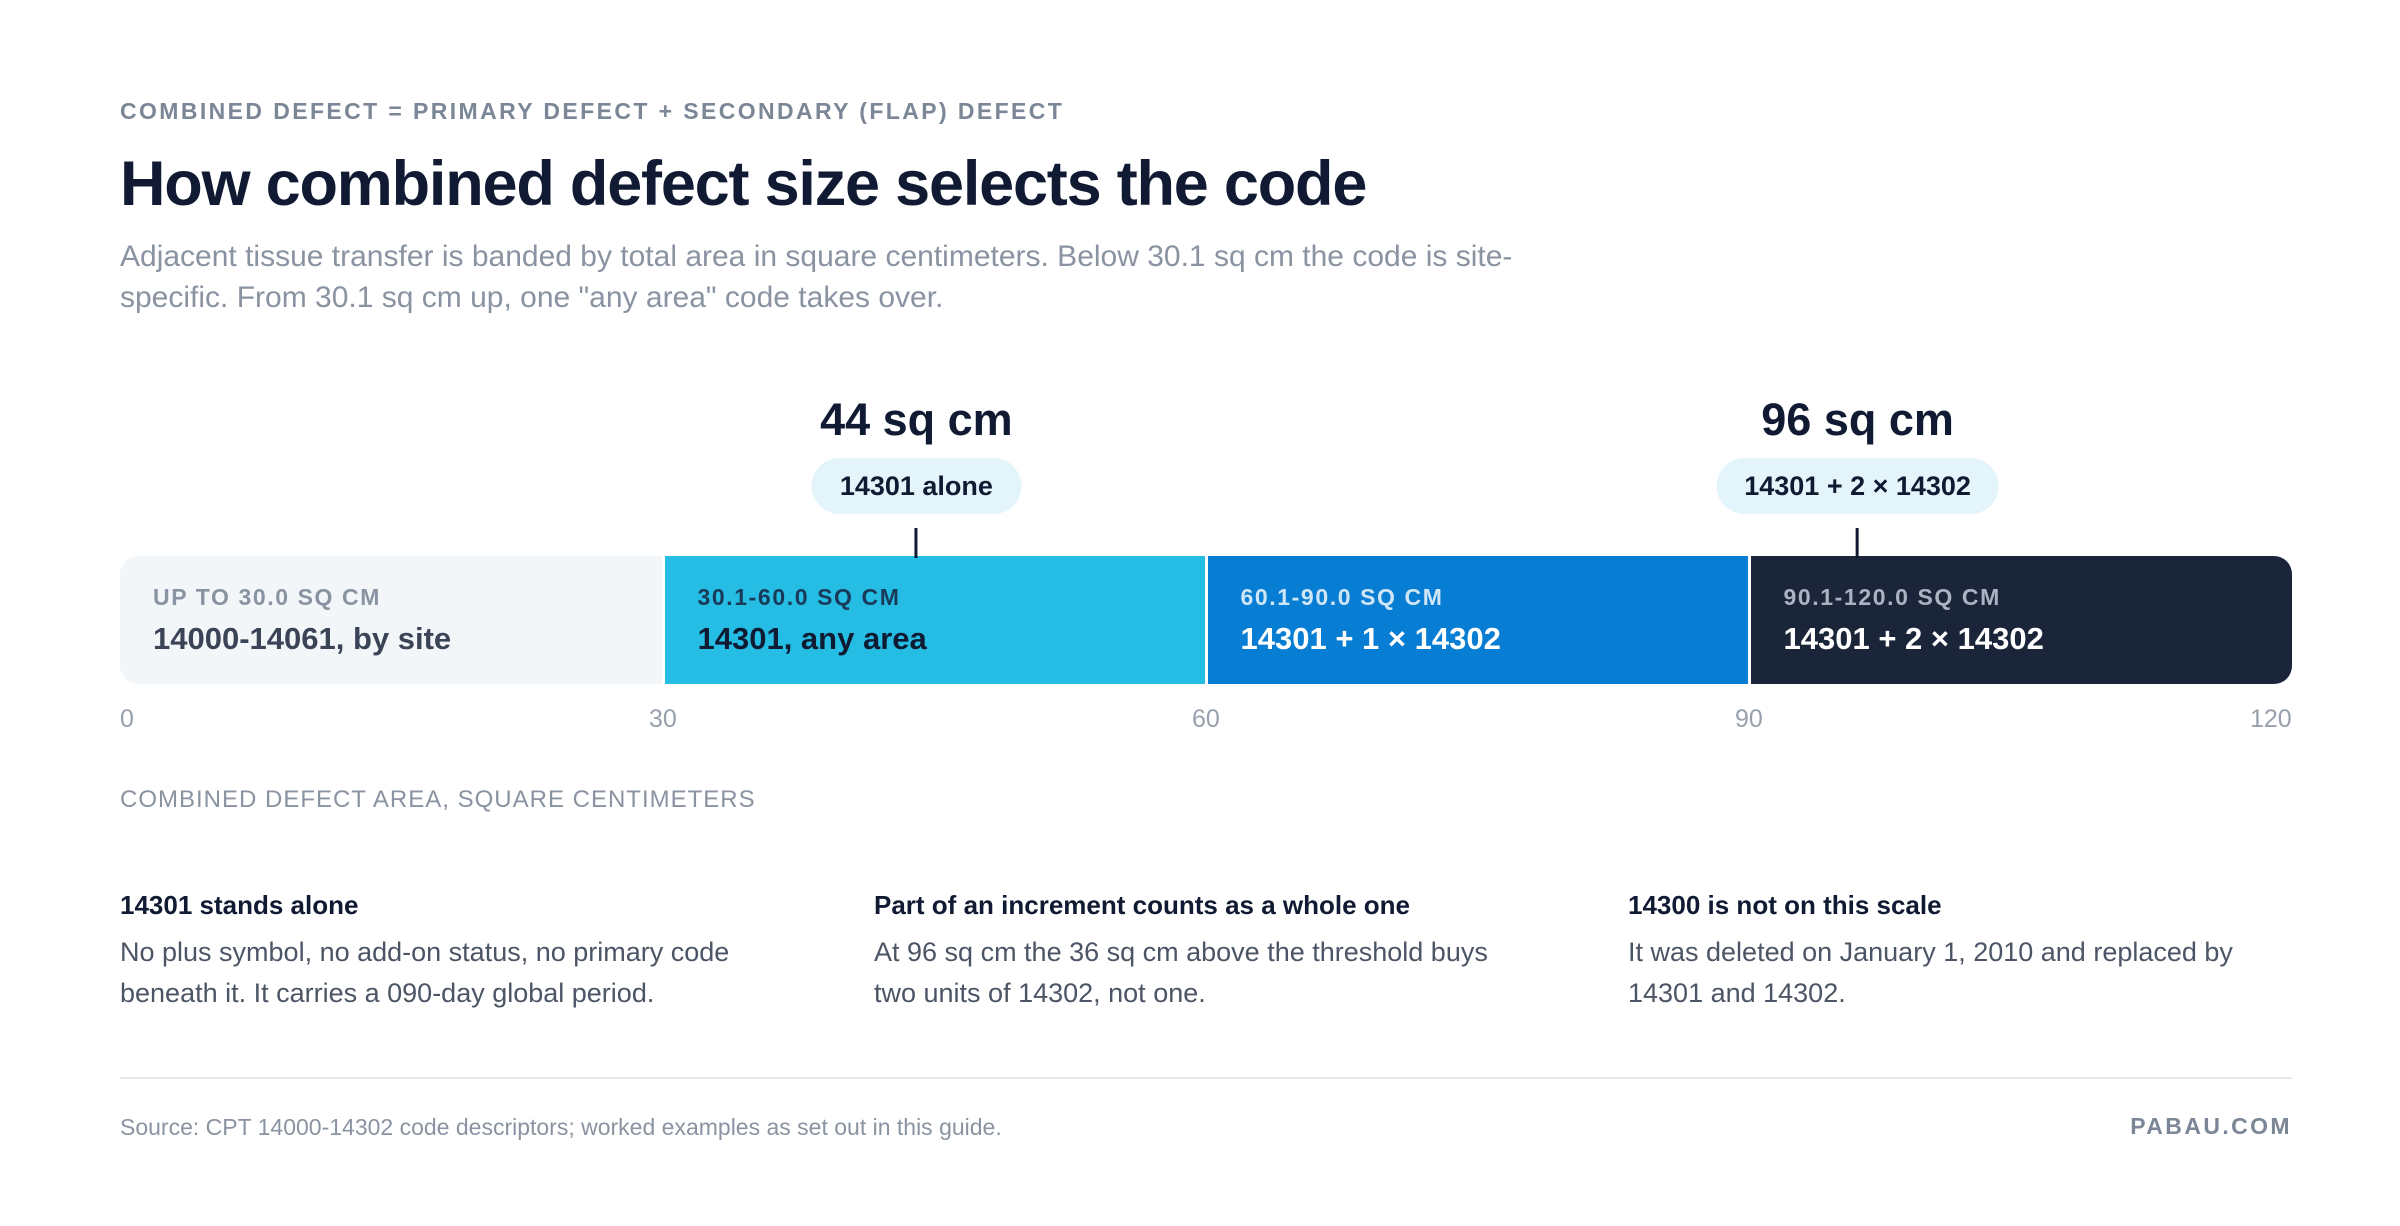  I want to click on tick-label-30: 30, so click(663, 719).